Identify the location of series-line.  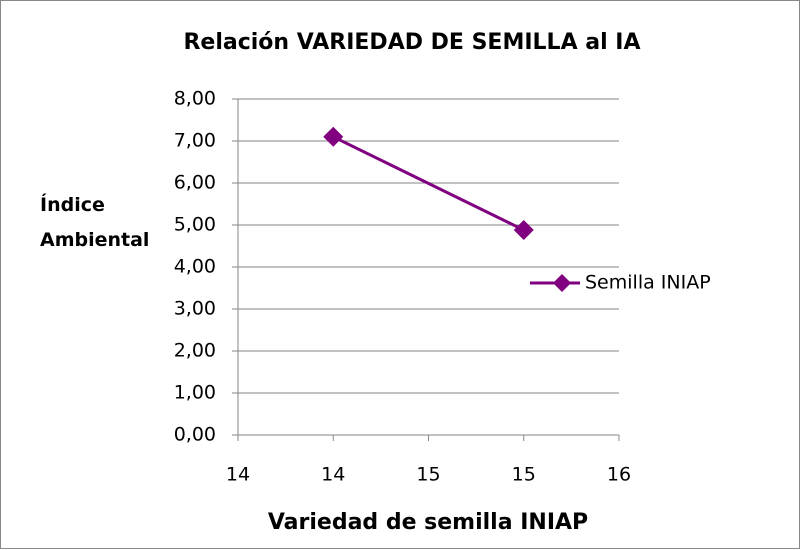
(428, 183).